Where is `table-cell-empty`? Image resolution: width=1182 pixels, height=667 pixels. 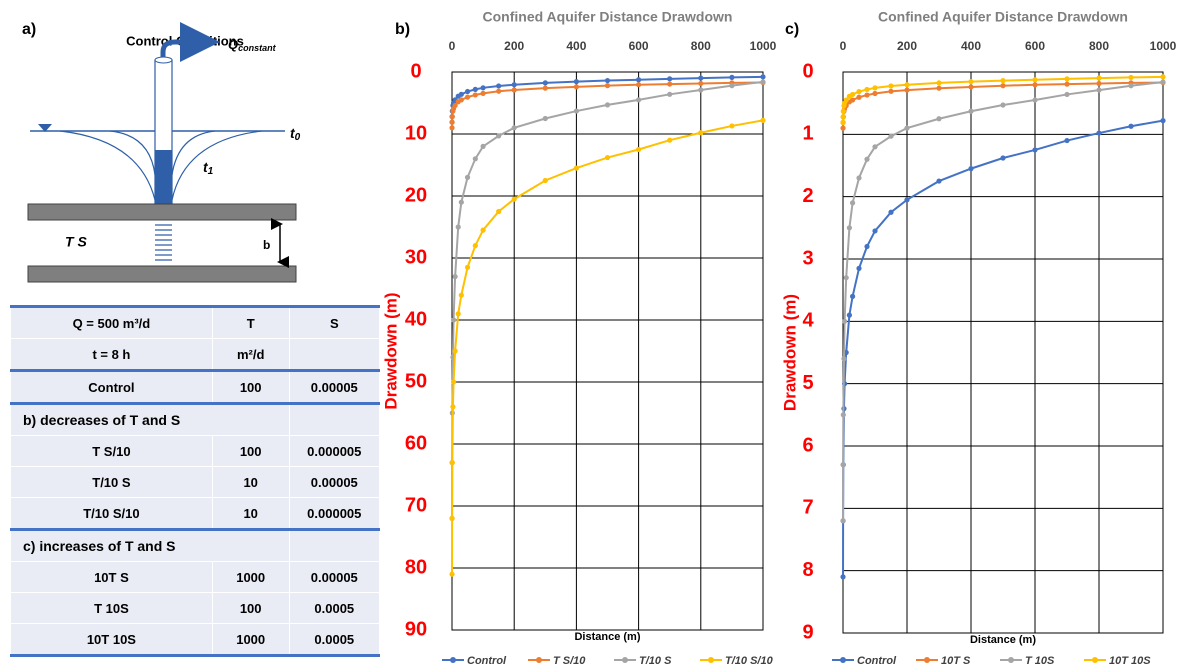
table-cell-empty is located at coordinates (334, 545).